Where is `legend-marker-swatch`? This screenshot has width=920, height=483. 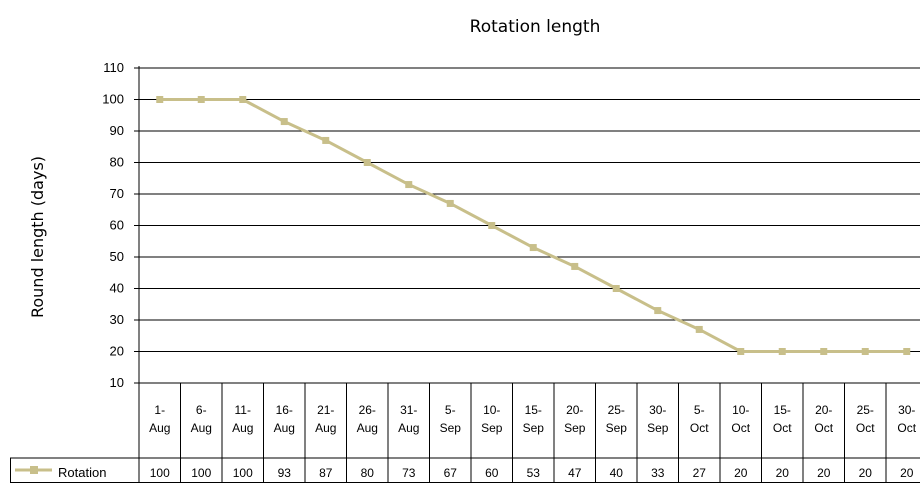 legend-marker-swatch is located at coordinates (34, 470).